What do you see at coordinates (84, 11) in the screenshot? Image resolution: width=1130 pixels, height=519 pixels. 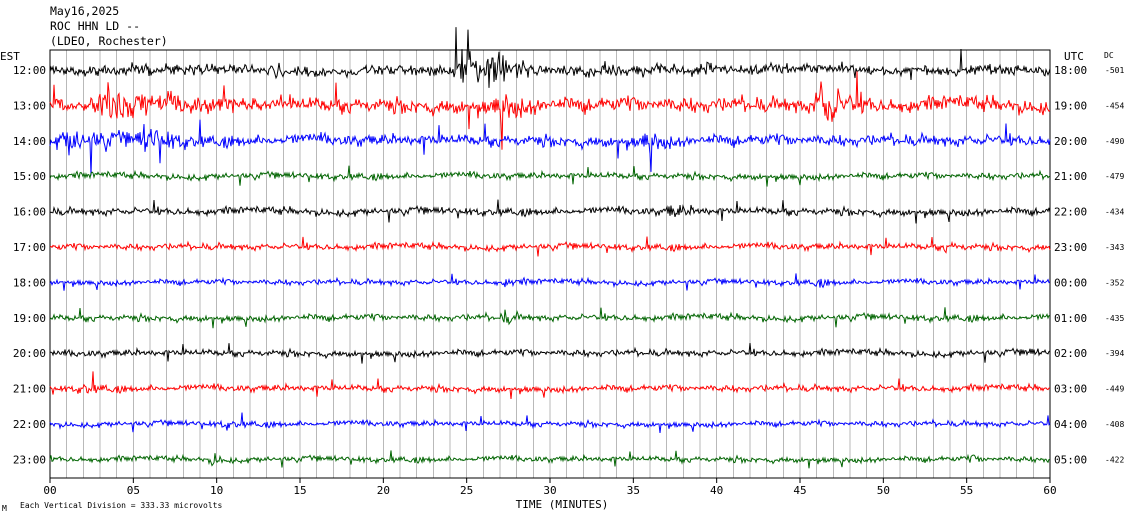 I see `header-date: May16,2025` at bounding box center [84, 11].